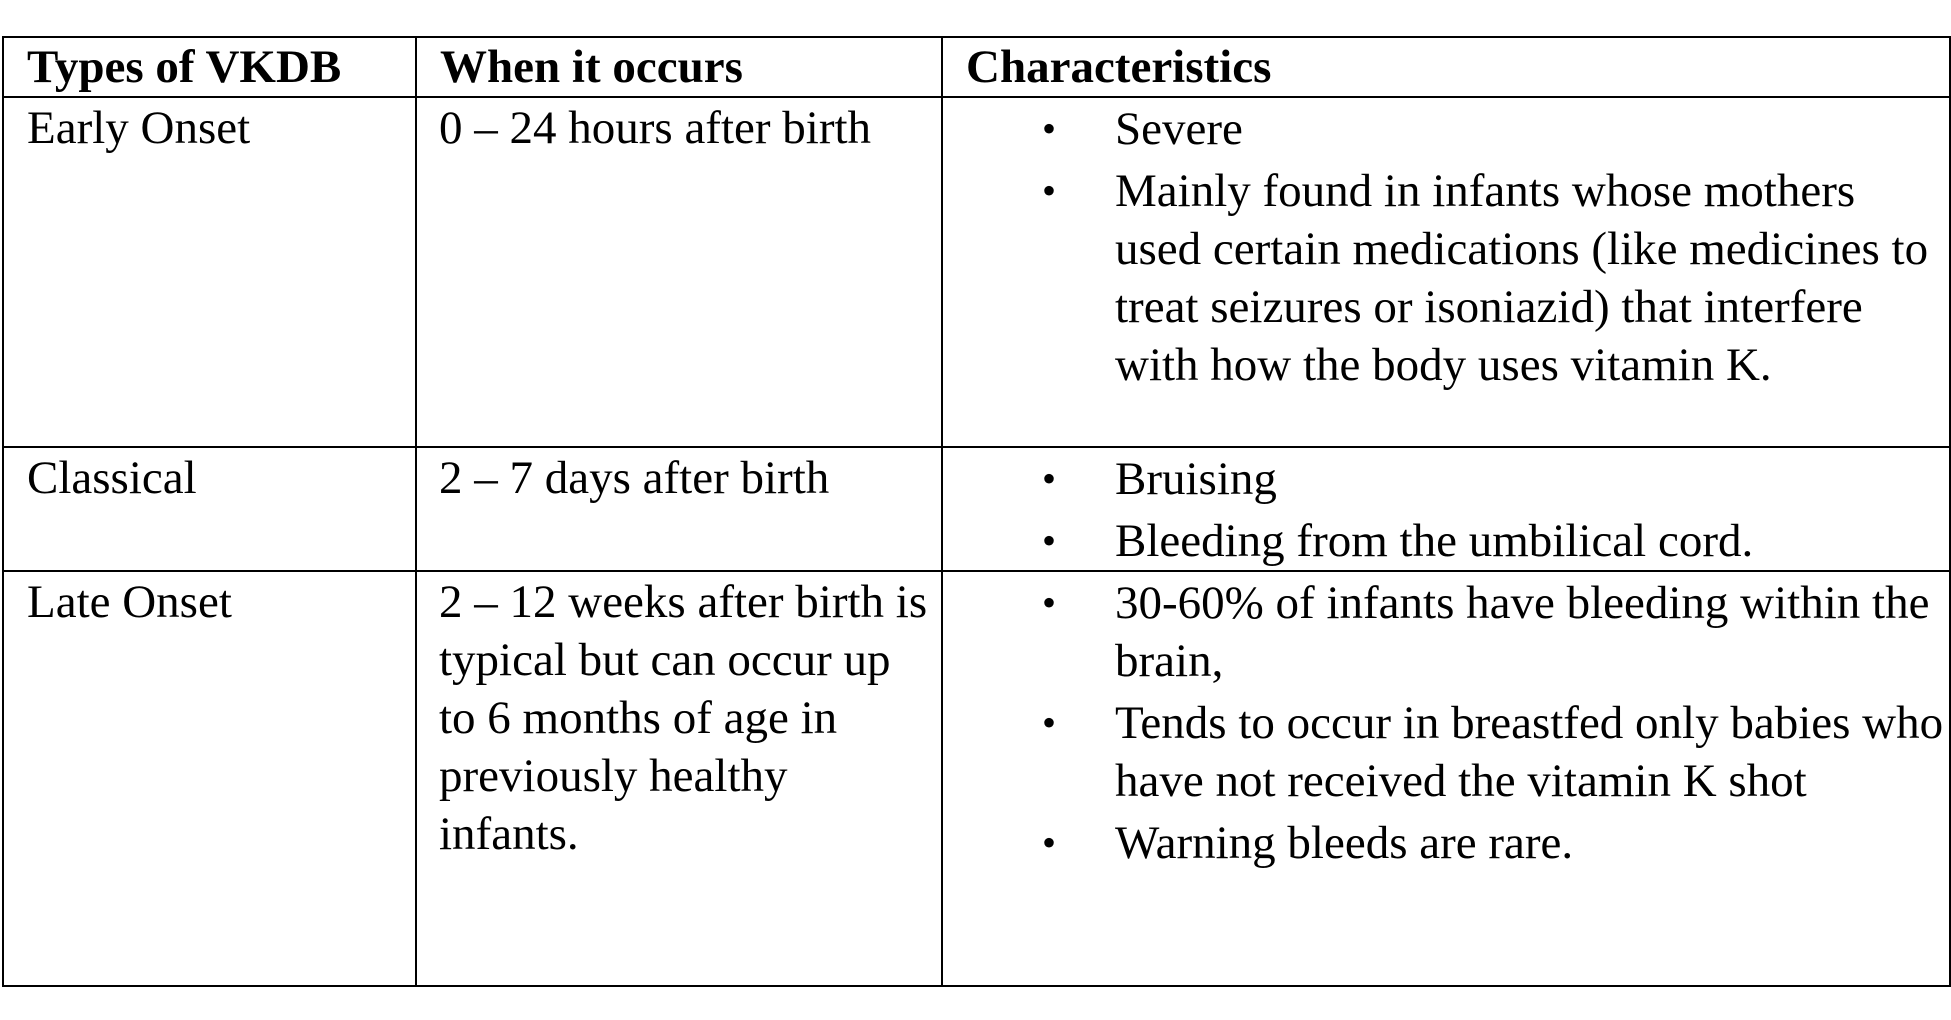 This screenshot has width=1951, height=1020. I want to click on vkdb-type-cell: Early Onset, so click(209, 272).